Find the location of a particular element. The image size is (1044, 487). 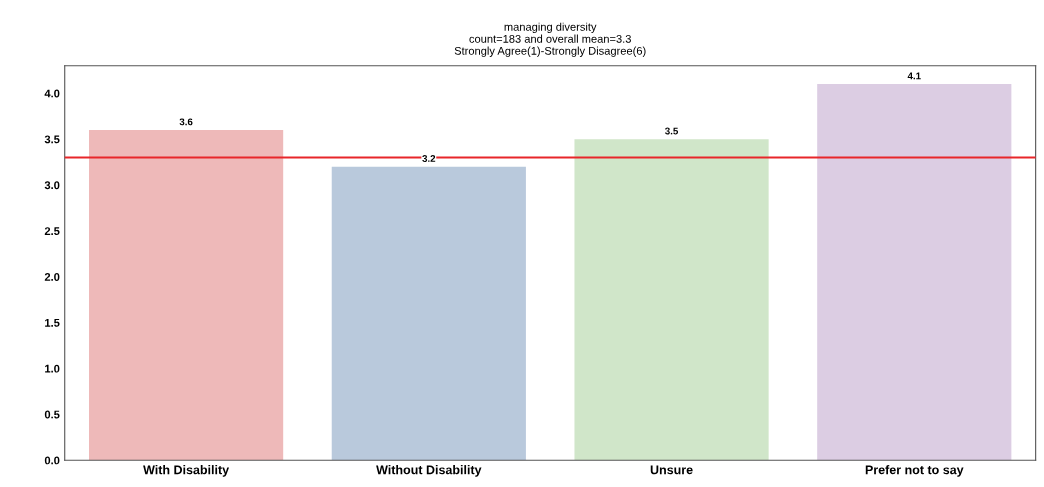

data-label: 4.1 is located at coordinates (914, 76).